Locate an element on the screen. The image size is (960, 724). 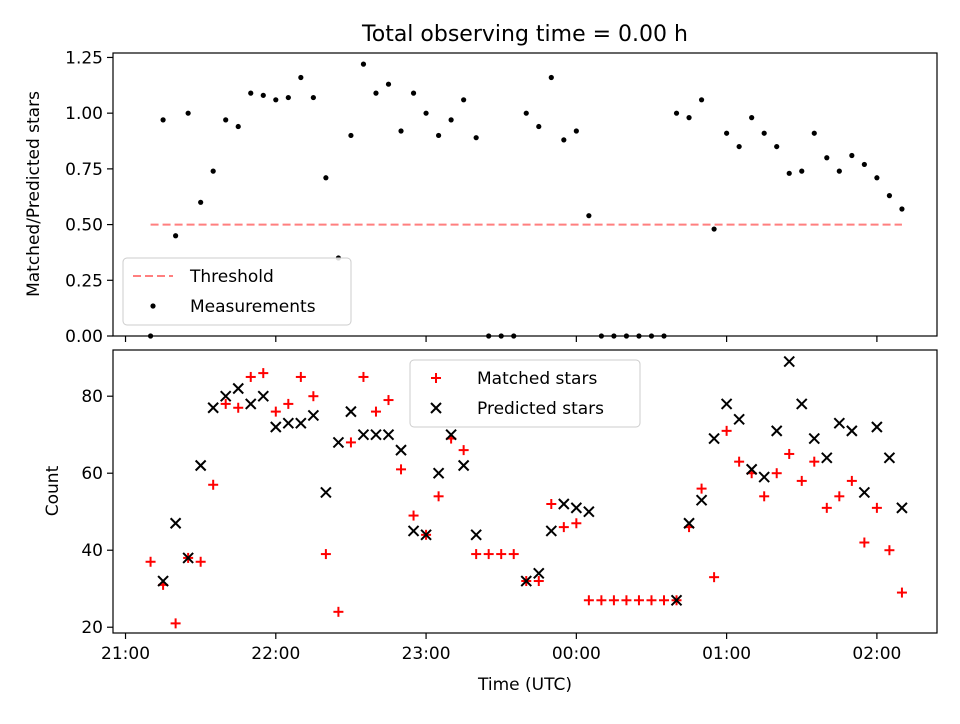
x-tick-label: 02:00 is located at coordinates (876, 654).